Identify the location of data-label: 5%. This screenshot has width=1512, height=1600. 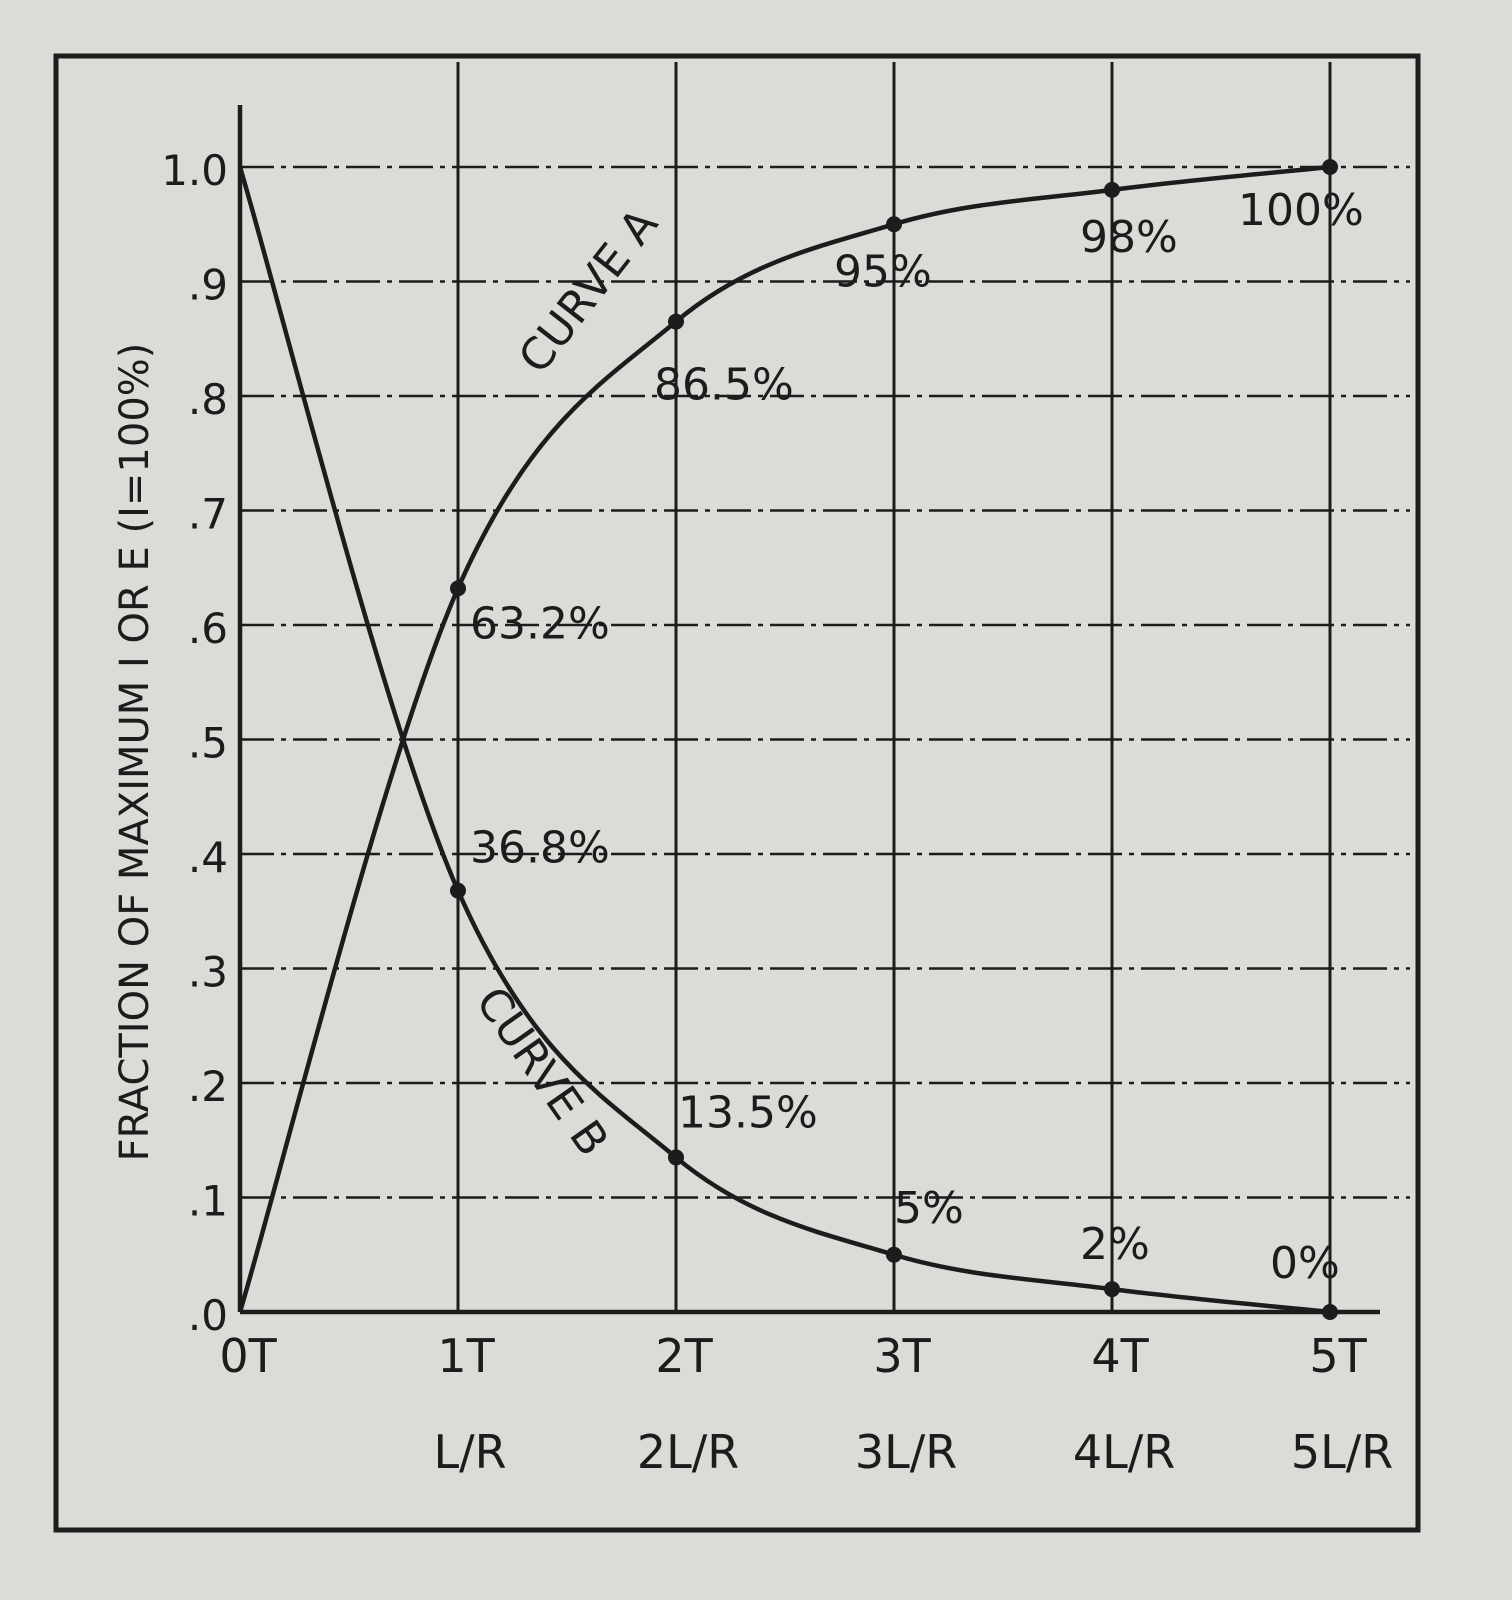
(929, 1208).